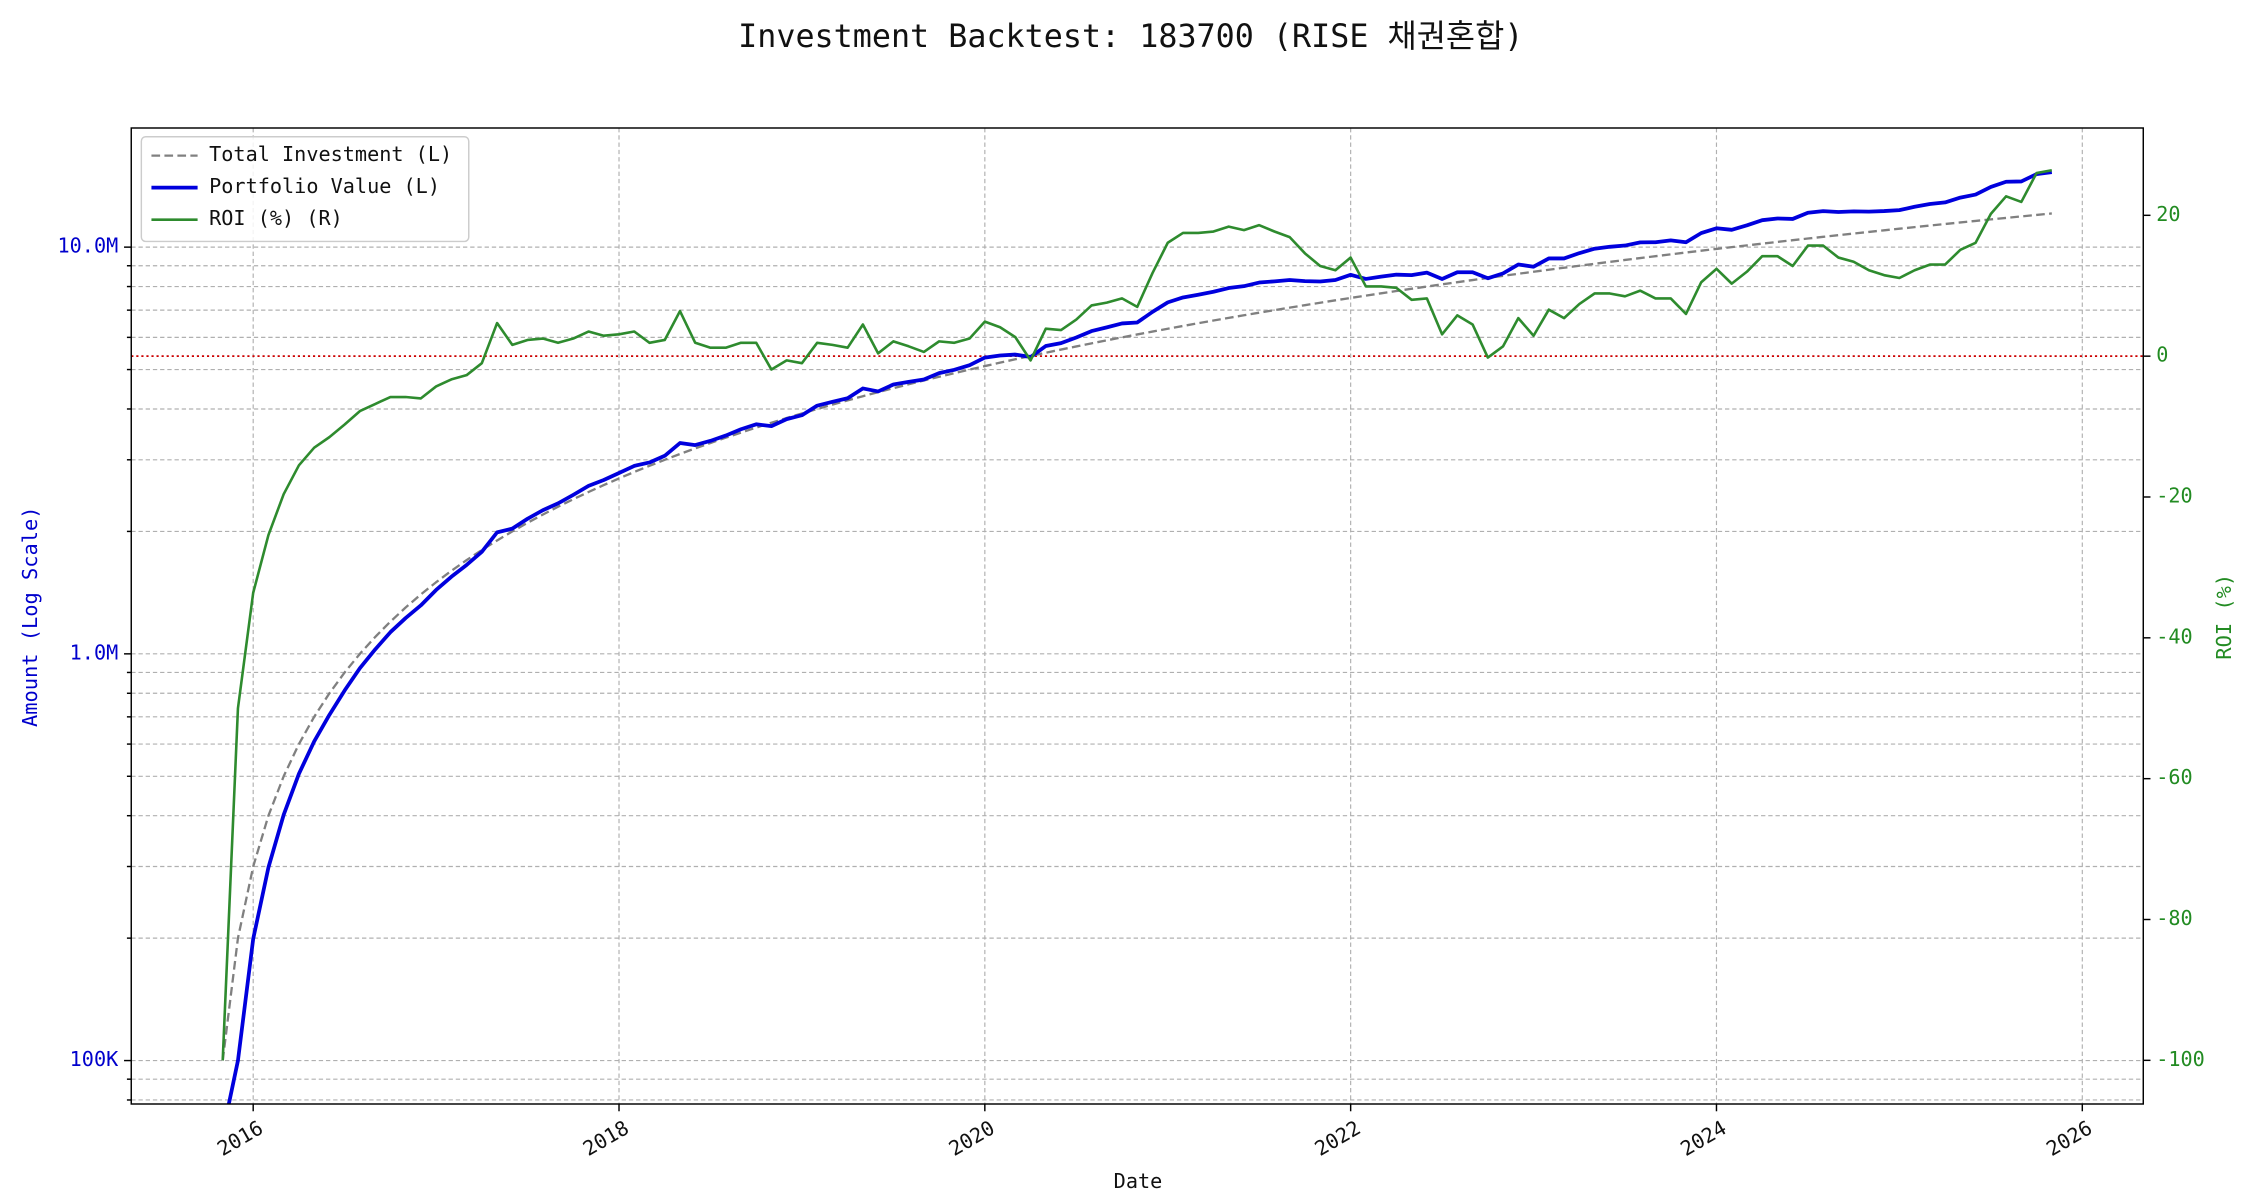 This screenshot has height=1200, width=2250. I want to click on legend-box, so click(305, 189).